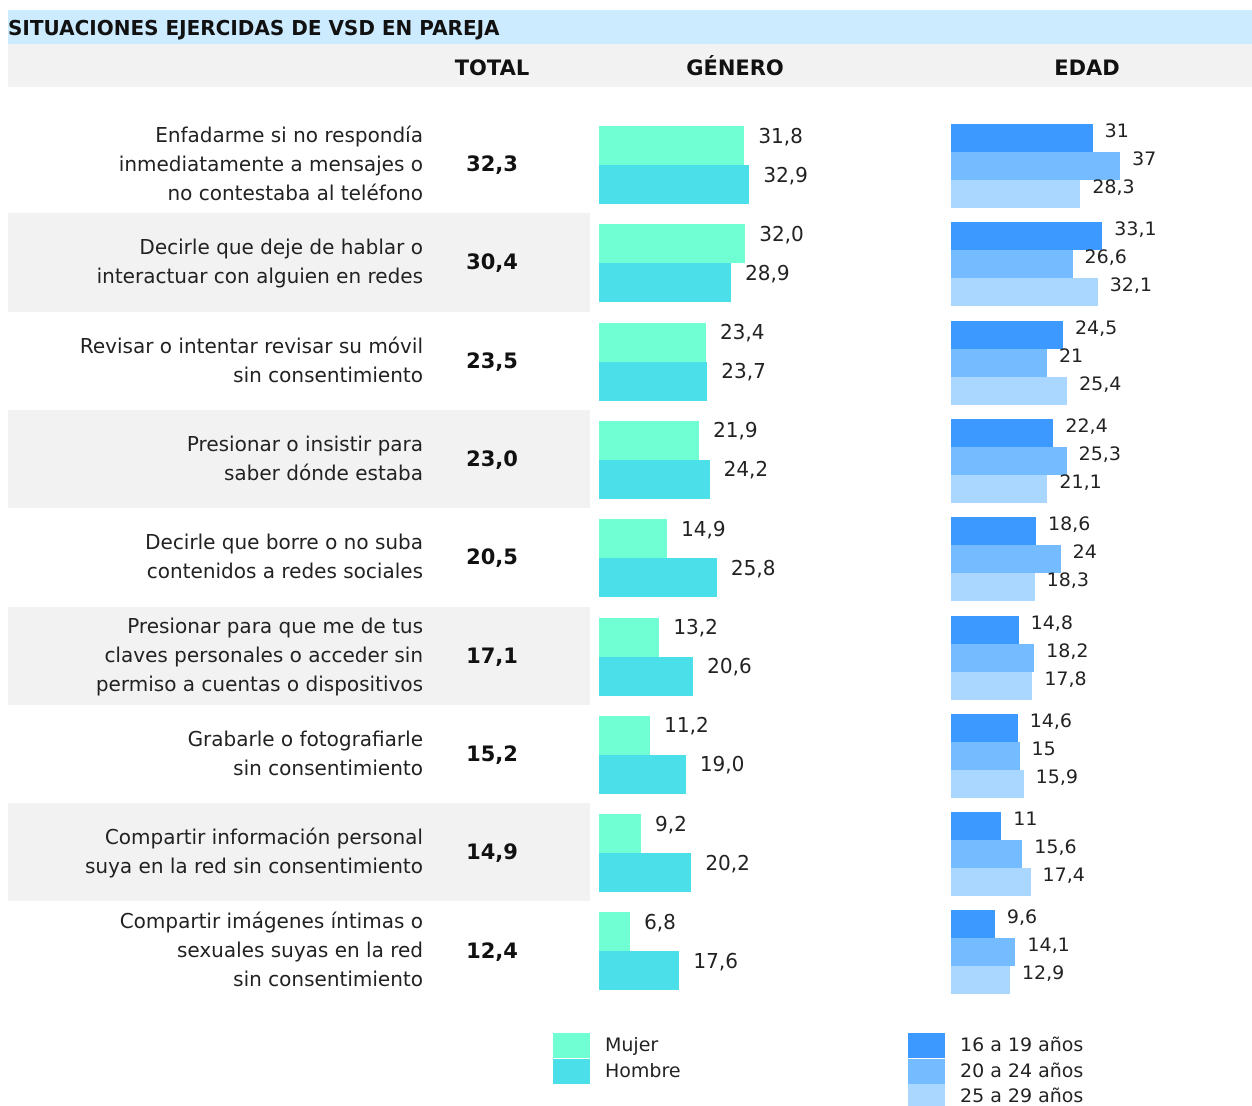 The image size is (1252, 1106). I want to click on value-label: 31, so click(1116, 131).